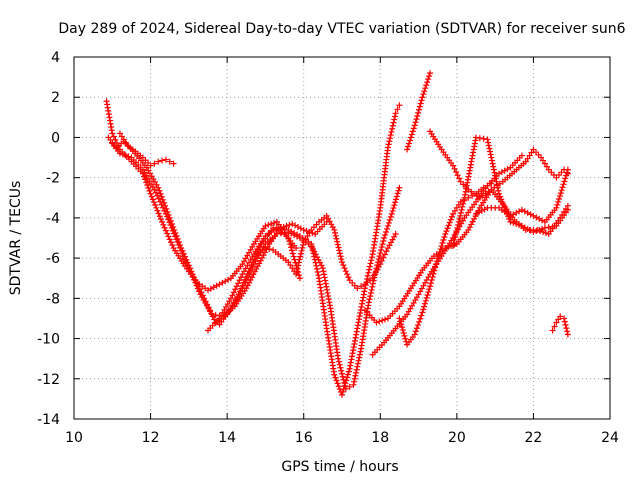 This screenshot has width=640, height=480. What do you see at coordinates (48, 380) in the screenshot?
I see `y-tick-label: -12` at bounding box center [48, 380].